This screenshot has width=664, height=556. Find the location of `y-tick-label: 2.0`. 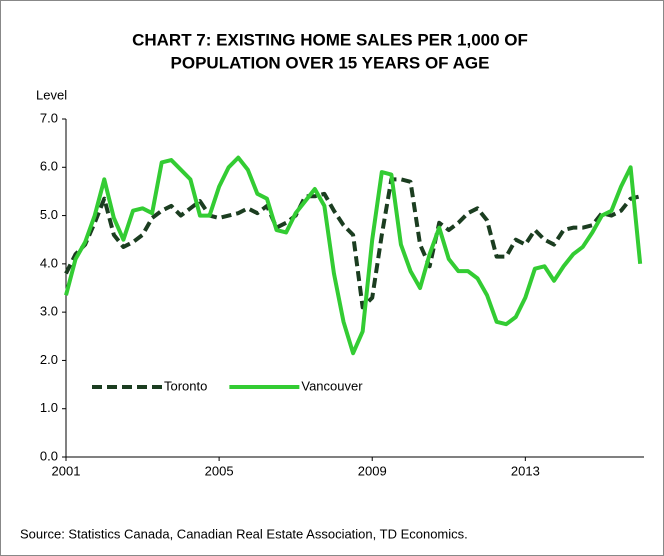

y-tick-label: 2.0 is located at coordinates (49, 359).